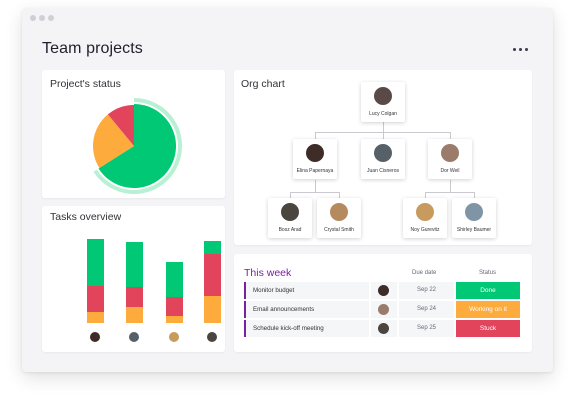  Describe the element at coordinates (268, 273) in the screenshot. I see `group-title: This week` at that location.